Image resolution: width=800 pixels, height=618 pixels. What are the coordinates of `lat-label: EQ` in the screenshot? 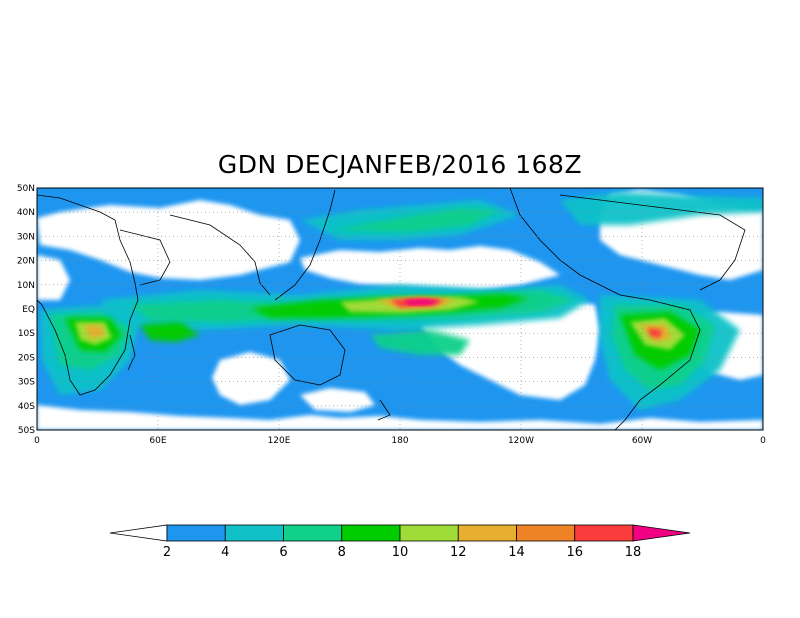 It's located at (28, 310).